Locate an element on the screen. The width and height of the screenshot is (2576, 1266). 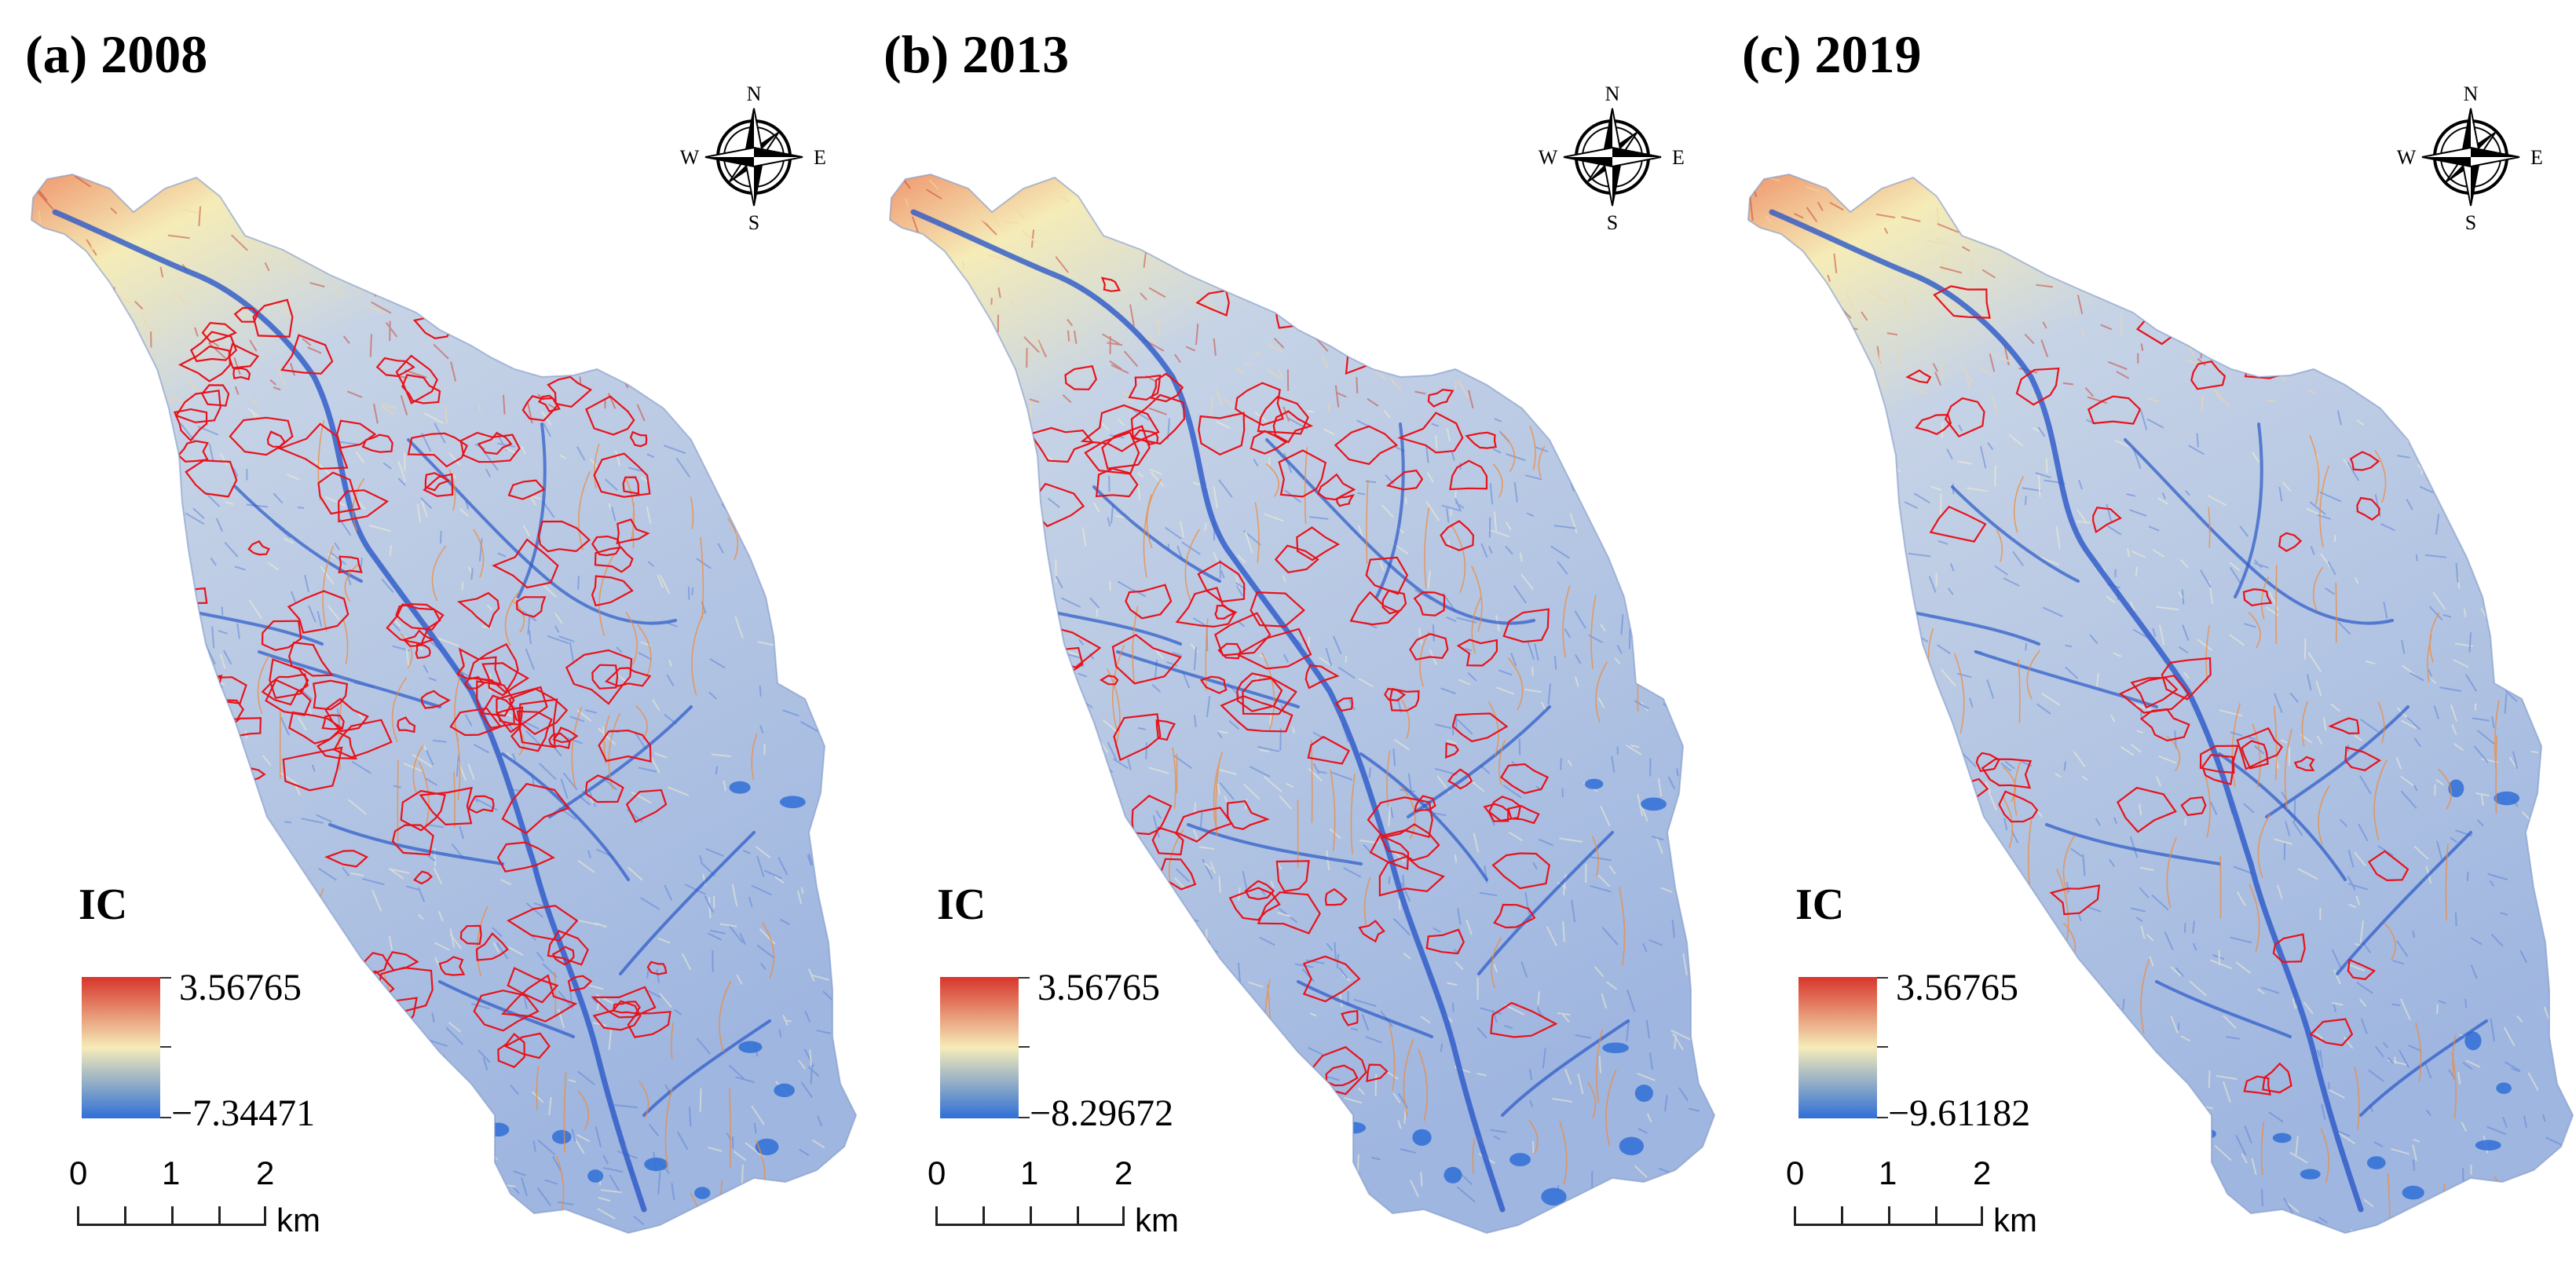
ic-legend: IC 3.56765 −8.29672 is located at coordinates (1102, 1009).